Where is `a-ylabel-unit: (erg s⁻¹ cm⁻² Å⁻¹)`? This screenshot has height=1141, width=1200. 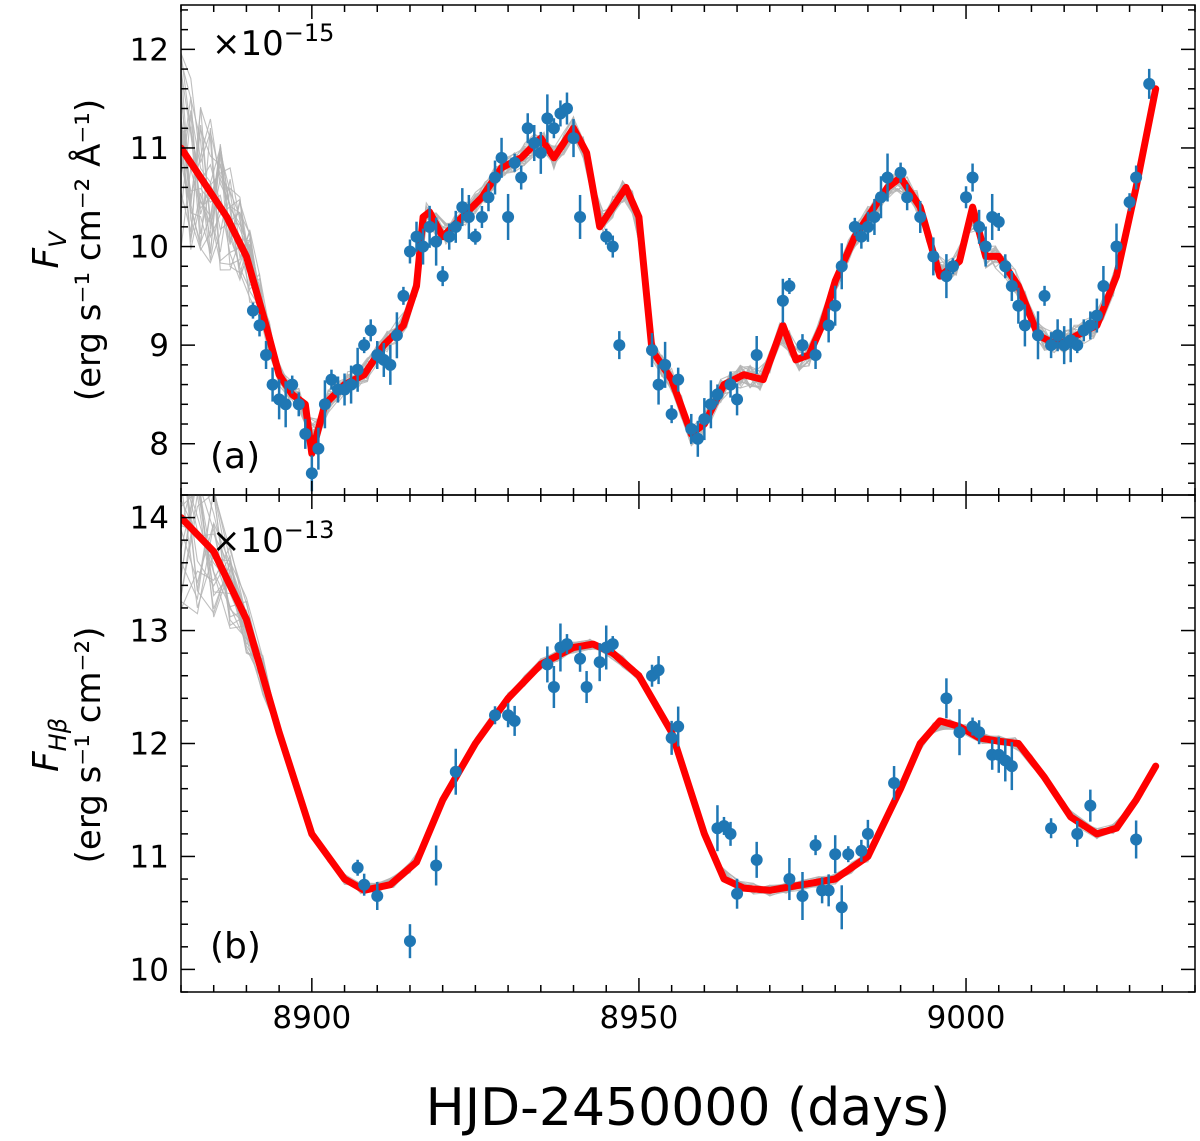
a-ylabel-unit: (erg s⁻¹ cm⁻² Å⁻¹) is located at coordinates (88, 250).